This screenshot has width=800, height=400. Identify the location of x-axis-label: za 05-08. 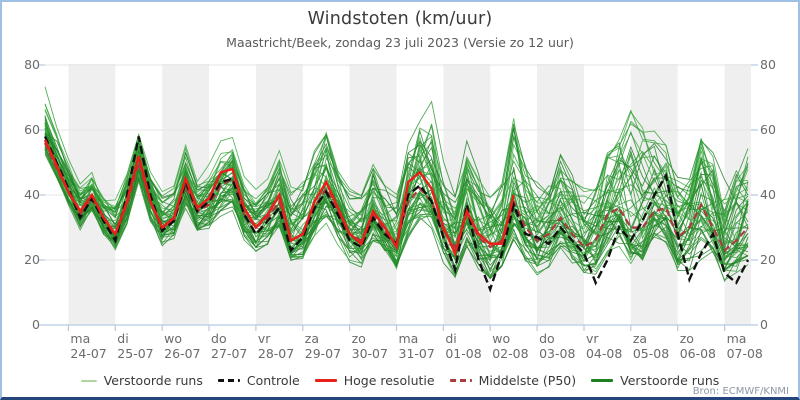
(651, 346).